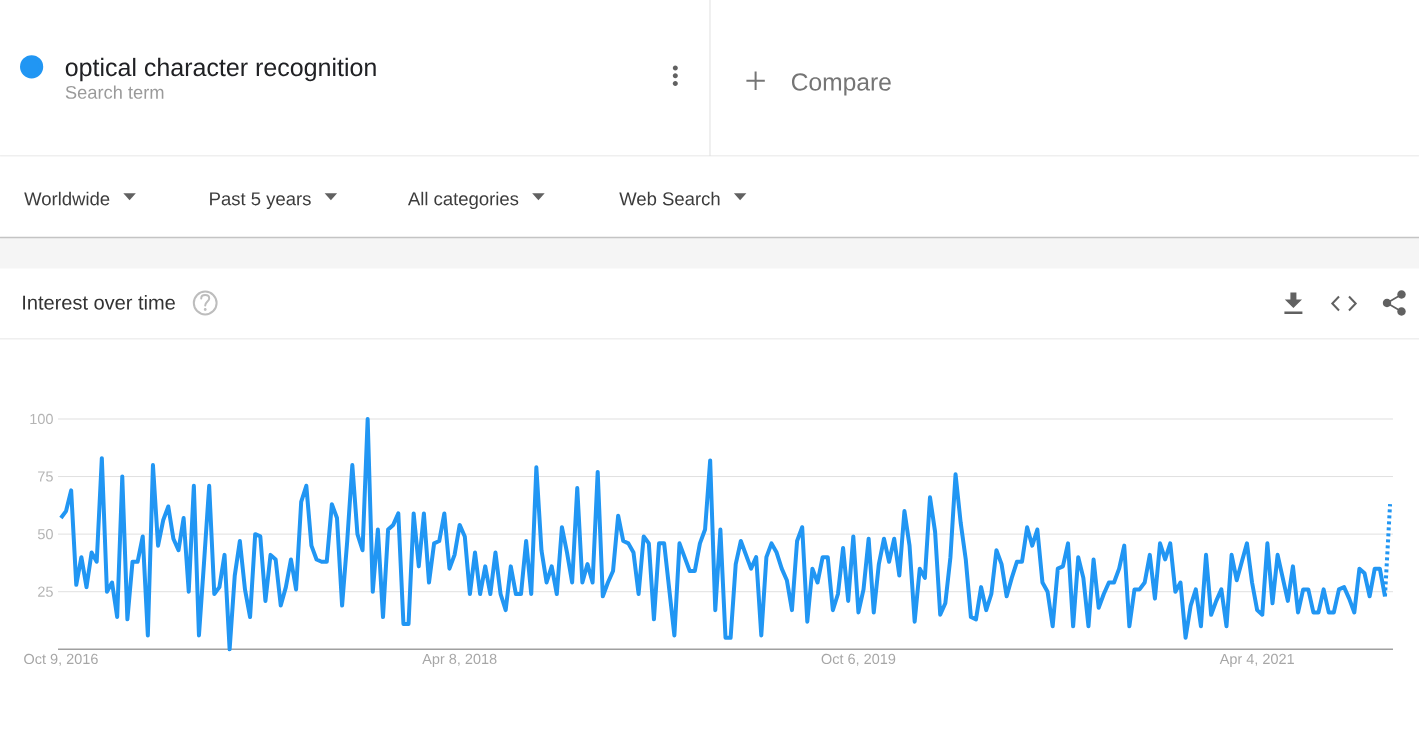 This screenshot has height=749, width=1419. Describe the element at coordinates (45, 476) in the screenshot. I see `y-tick-label: 75` at that location.